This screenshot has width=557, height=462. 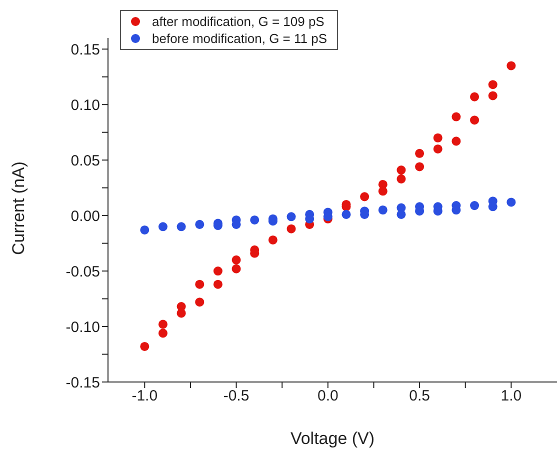 I want to click on legend-label: before modification, G = 11 pS, so click(x=239, y=38).